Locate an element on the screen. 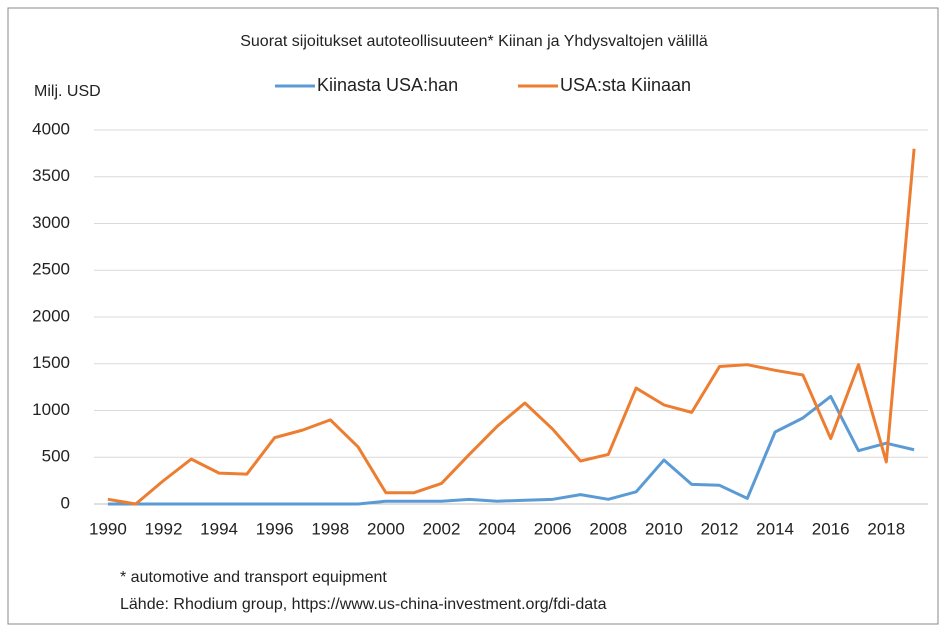 Image resolution: width=947 pixels, height=634 pixels. y-tick-label: 1000 is located at coordinates (51, 409).